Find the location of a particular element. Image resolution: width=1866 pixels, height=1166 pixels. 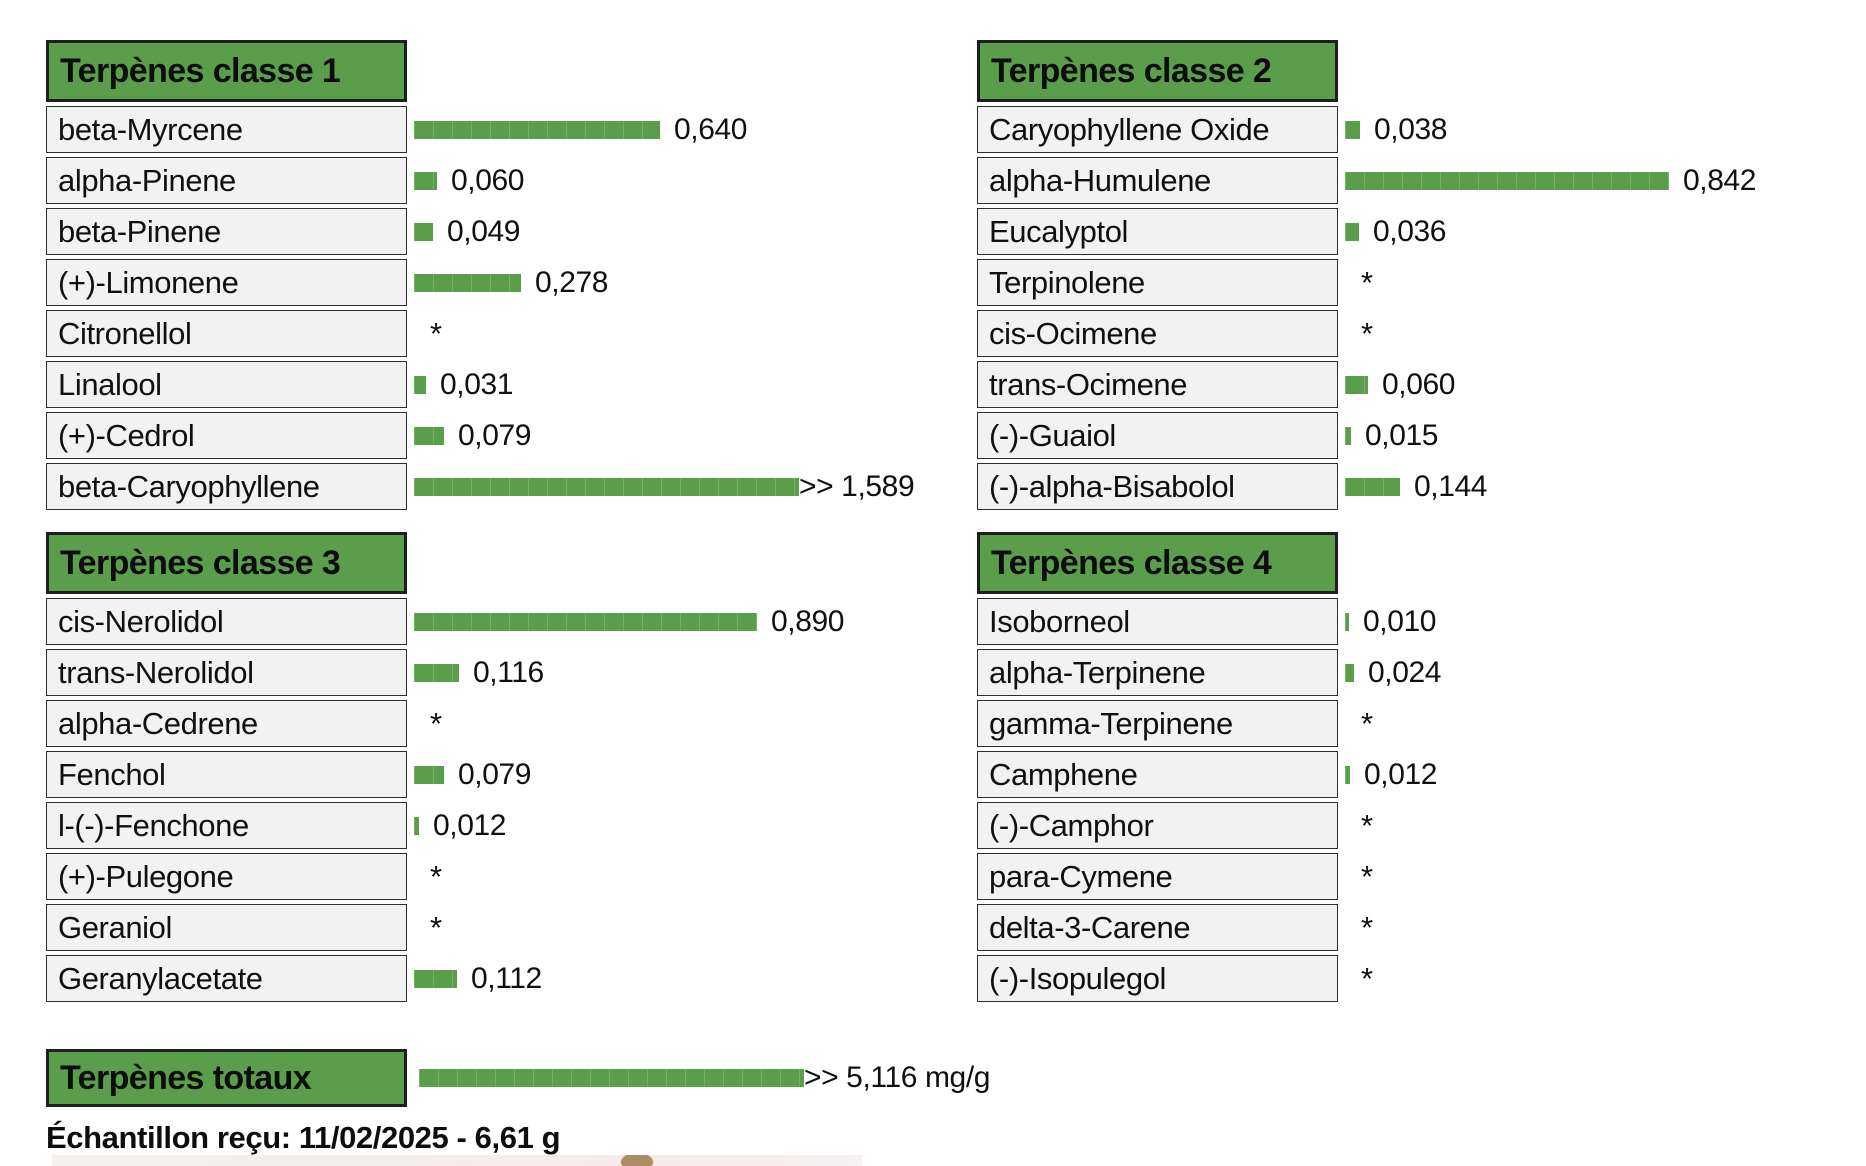

compound-name: Fenchol is located at coordinates (226, 774).